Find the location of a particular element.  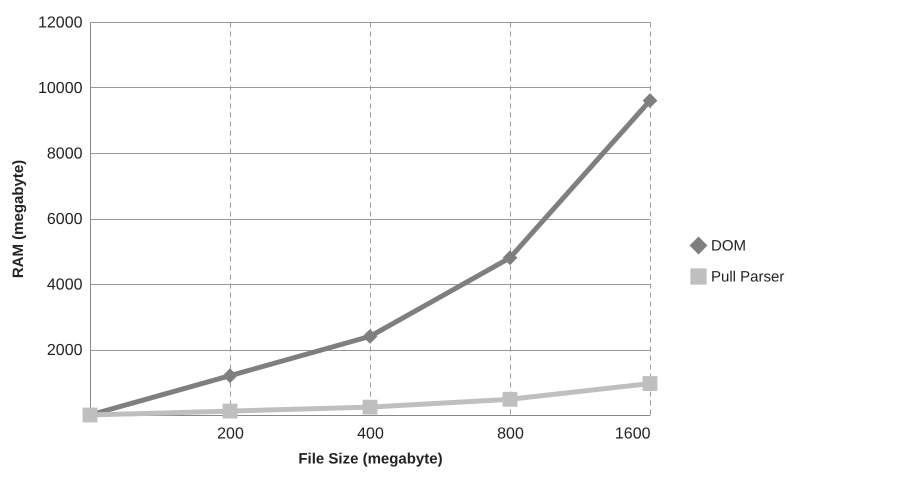

x-tick-label: 1600 is located at coordinates (632, 434).